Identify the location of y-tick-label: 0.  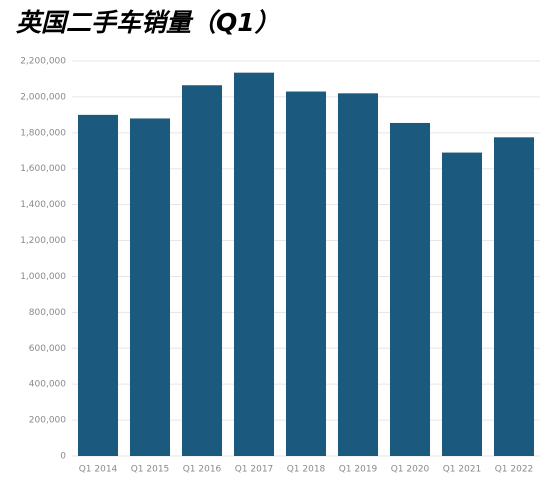
(63, 457).